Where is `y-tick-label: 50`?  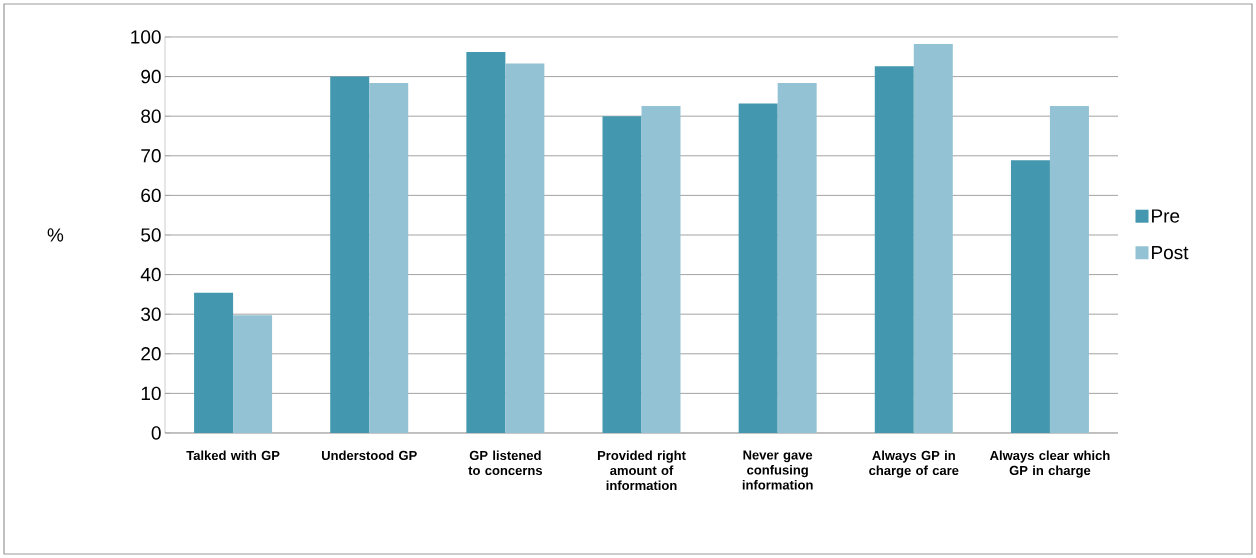
y-tick-label: 50 is located at coordinates (151, 235).